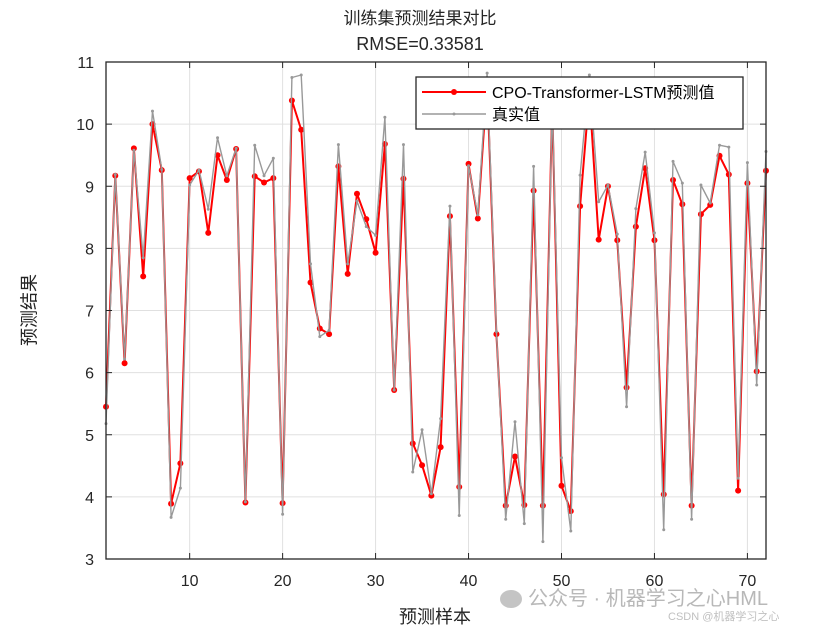  I want to click on wechat-icon, so click(511, 599).